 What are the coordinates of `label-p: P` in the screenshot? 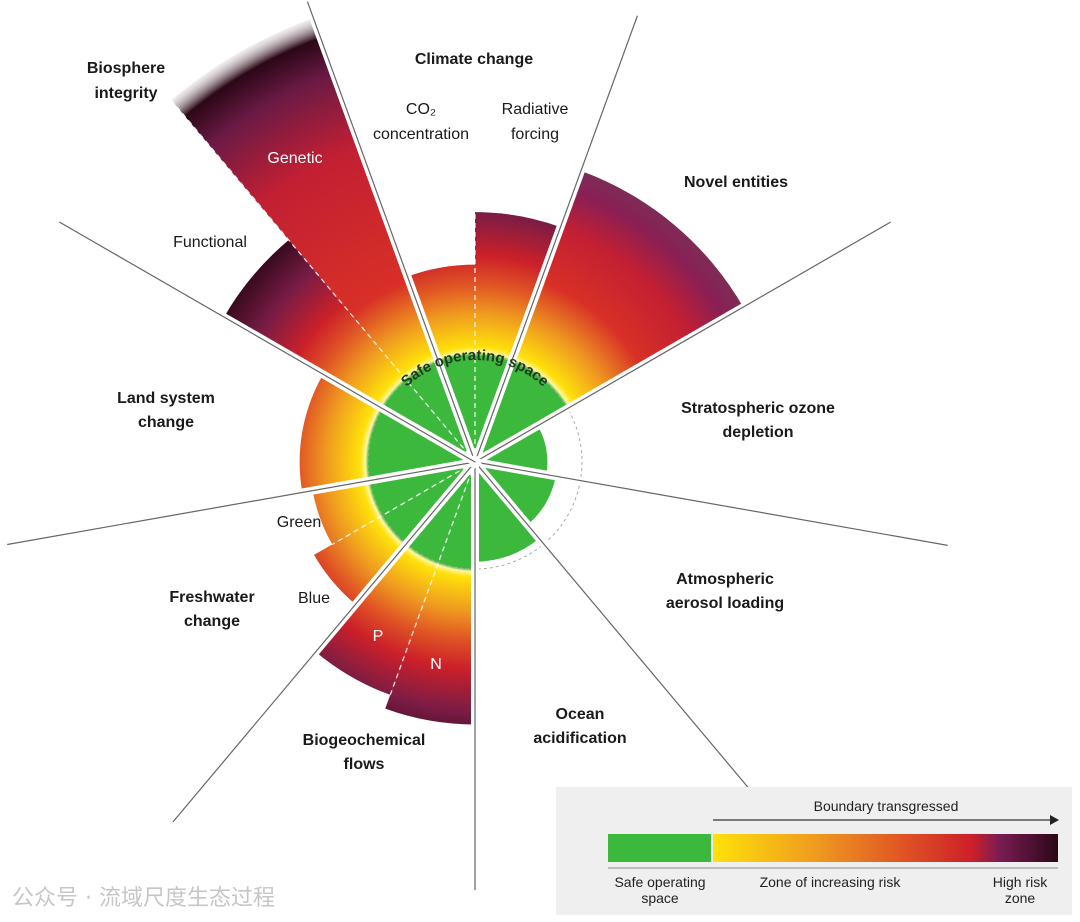 It's located at (378, 636).